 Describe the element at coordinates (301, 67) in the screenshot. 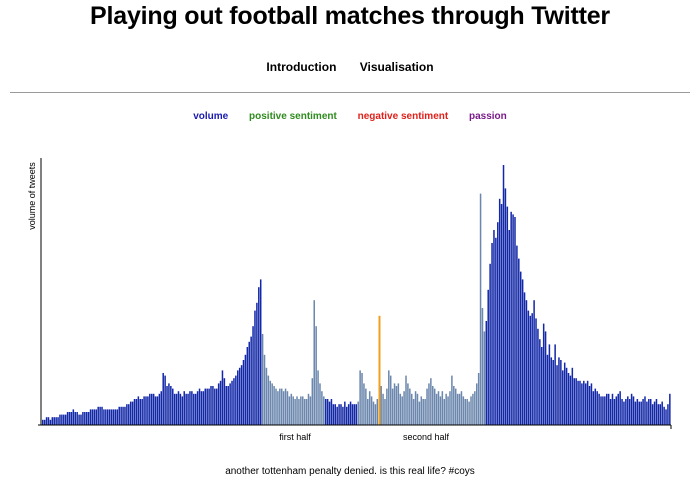

I see `nav-introduction: Introduction` at that location.